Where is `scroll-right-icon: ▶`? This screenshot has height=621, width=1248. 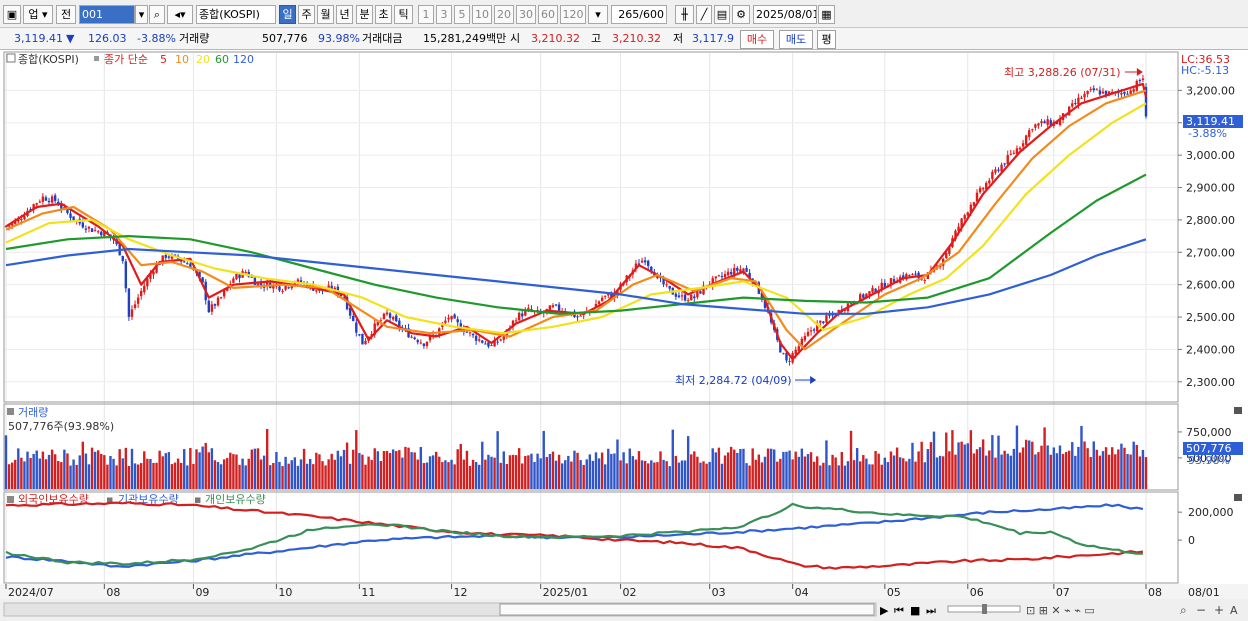
scroll-right-icon: ▶ is located at coordinates (884, 610).